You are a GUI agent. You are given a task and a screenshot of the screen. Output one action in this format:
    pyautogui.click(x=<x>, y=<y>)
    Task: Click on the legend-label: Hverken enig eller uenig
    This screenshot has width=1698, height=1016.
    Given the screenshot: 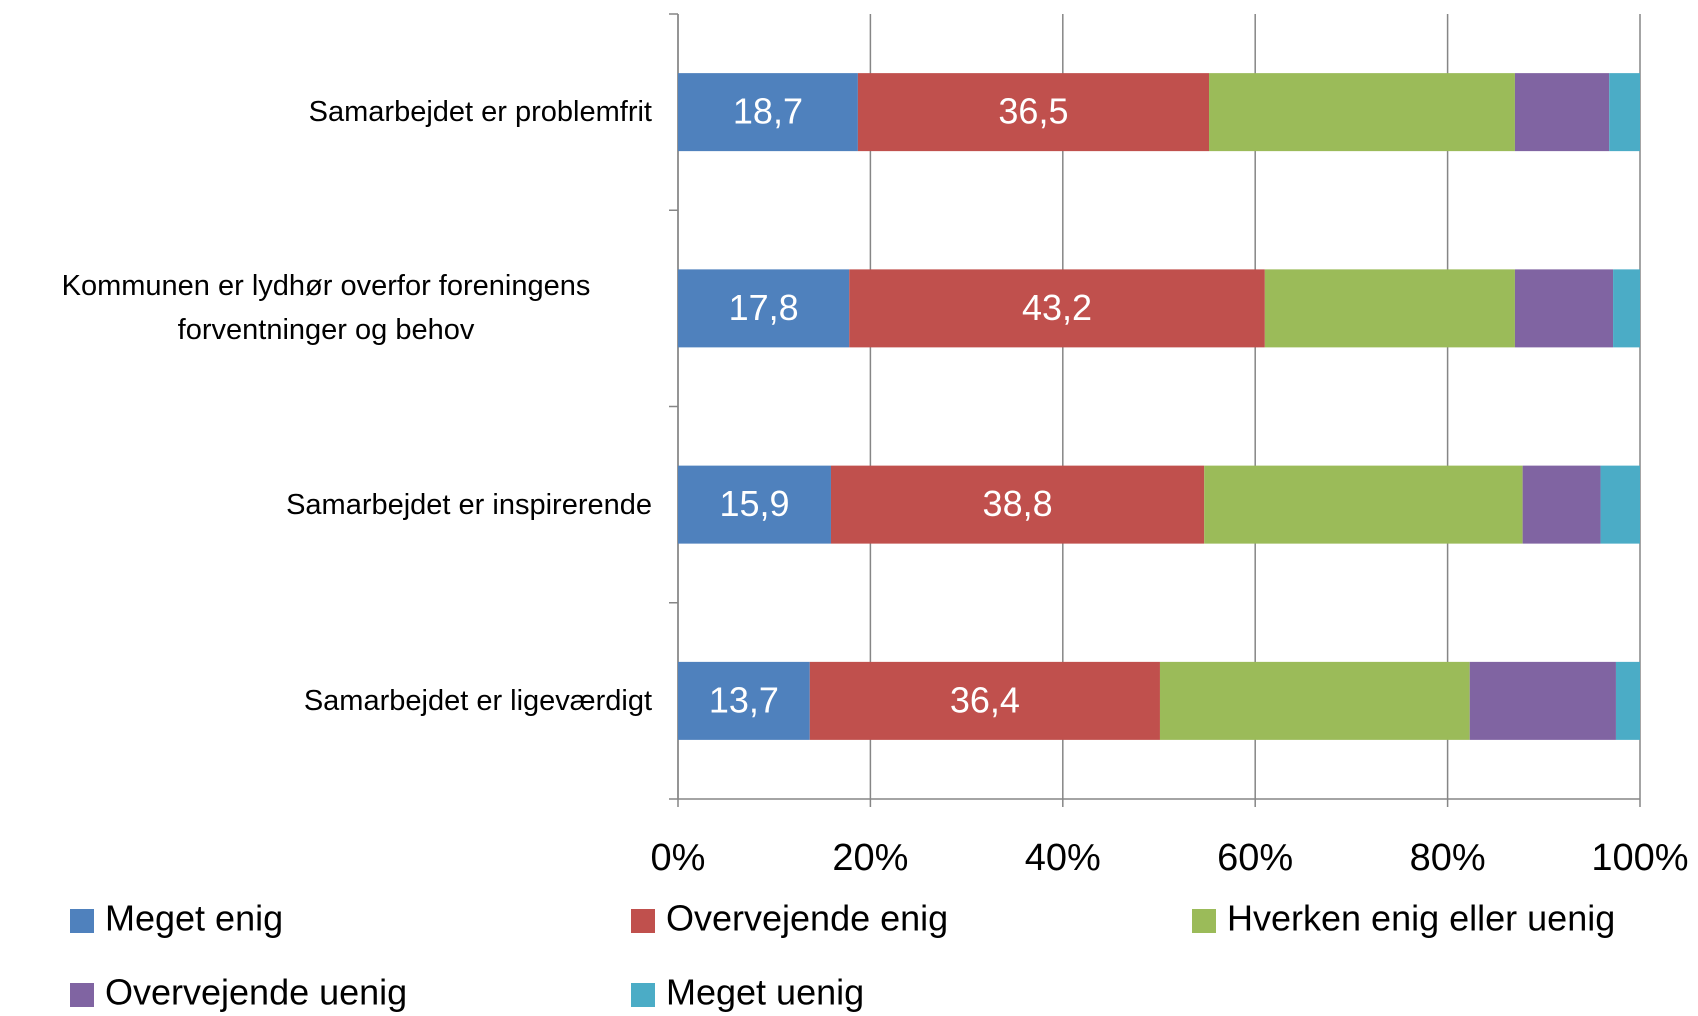 What is the action you would take?
    pyautogui.click(x=1421, y=918)
    